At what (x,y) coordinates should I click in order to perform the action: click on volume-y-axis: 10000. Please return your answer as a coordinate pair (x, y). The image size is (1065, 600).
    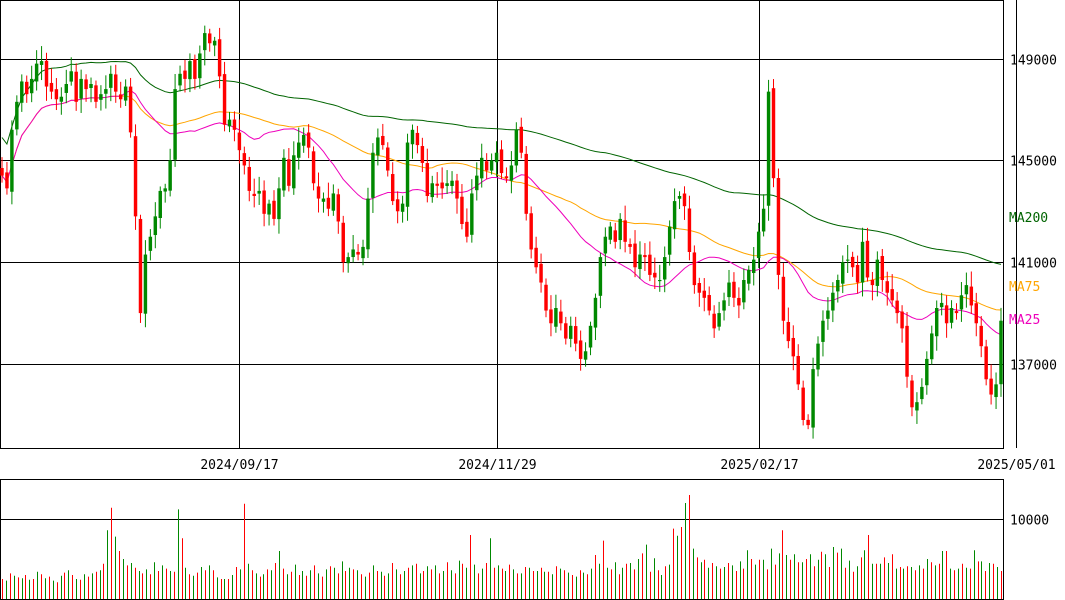
    Looking at the image, I should click on (1029, 521).